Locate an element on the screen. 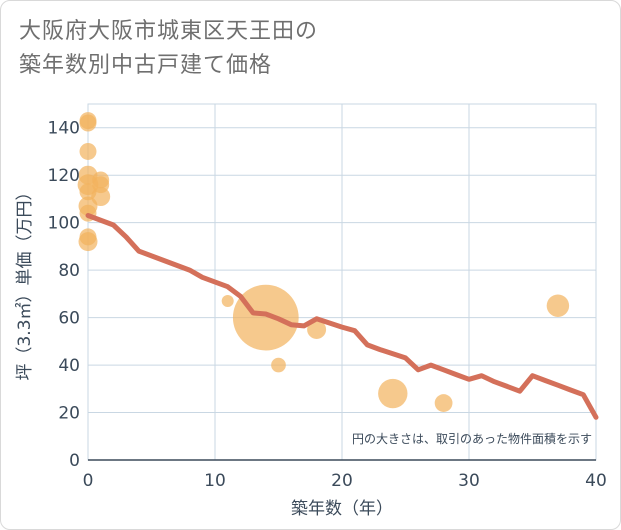  bubble-size-note: 円の大きさは、取引のあった物件面積を示す is located at coordinates (472, 438).